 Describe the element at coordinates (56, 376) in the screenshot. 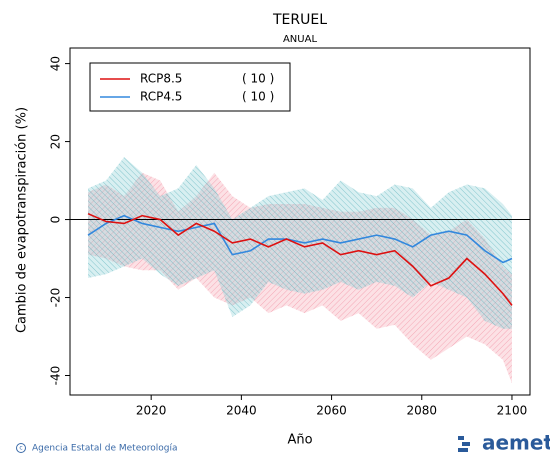

I see `y-tick-label: -40` at that location.